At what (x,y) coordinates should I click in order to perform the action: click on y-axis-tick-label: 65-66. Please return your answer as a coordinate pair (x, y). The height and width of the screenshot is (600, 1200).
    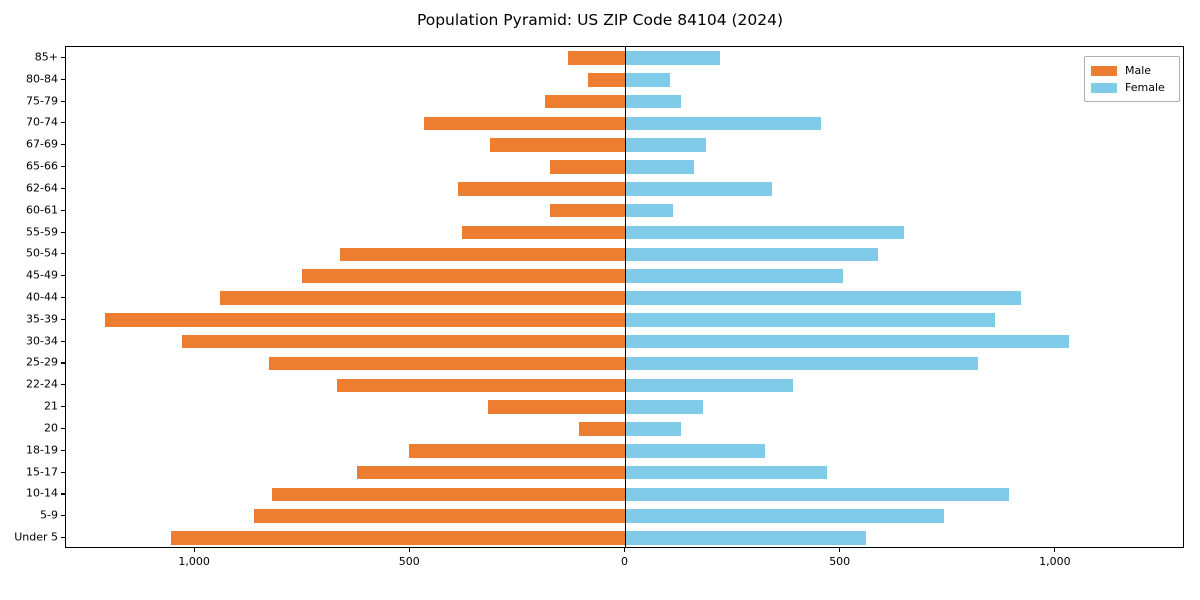
    Looking at the image, I should click on (42, 166).